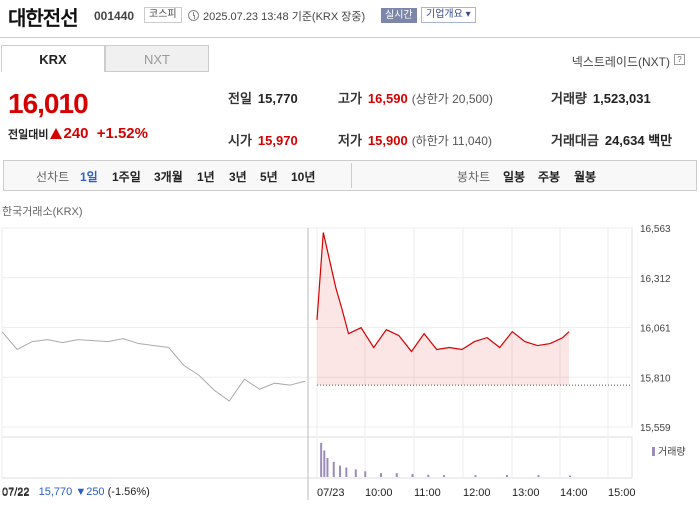  I want to click on y-tick-label: 16,061, so click(655, 329).